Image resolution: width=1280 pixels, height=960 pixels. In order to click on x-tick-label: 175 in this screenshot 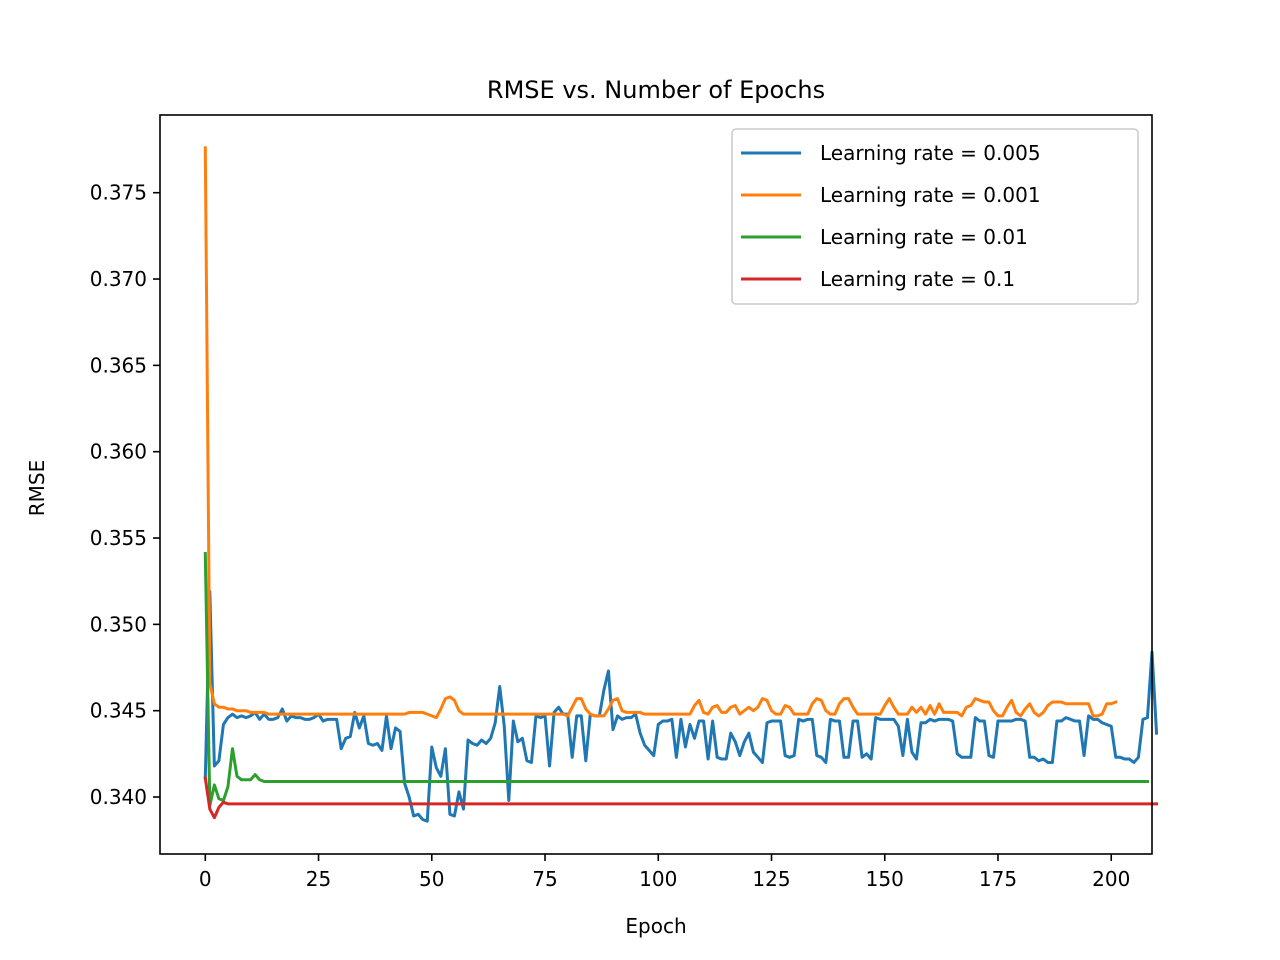, I will do `click(998, 879)`.